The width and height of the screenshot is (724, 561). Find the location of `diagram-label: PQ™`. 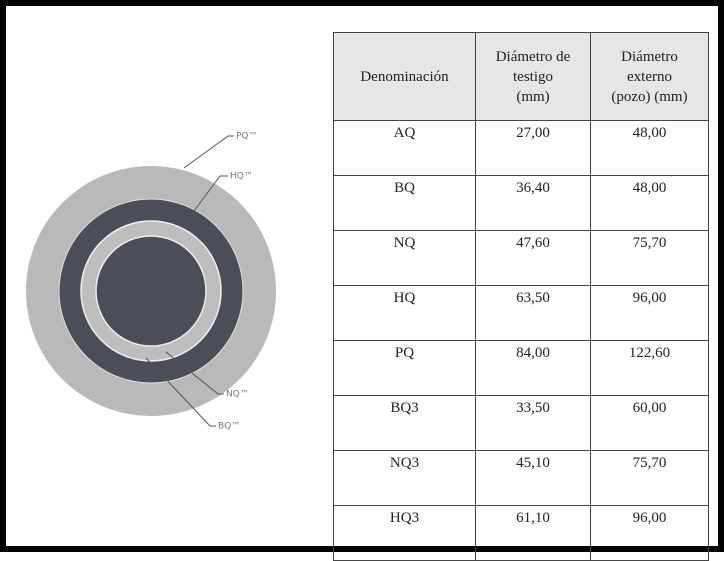

diagram-label: PQ™ is located at coordinates (247, 137).